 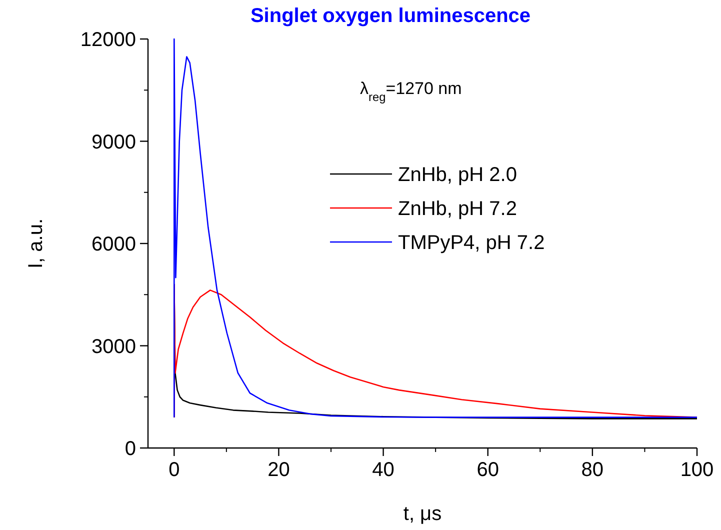 What do you see at coordinates (130, 449) in the screenshot?
I see `y-tick-label: 0` at bounding box center [130, 449].